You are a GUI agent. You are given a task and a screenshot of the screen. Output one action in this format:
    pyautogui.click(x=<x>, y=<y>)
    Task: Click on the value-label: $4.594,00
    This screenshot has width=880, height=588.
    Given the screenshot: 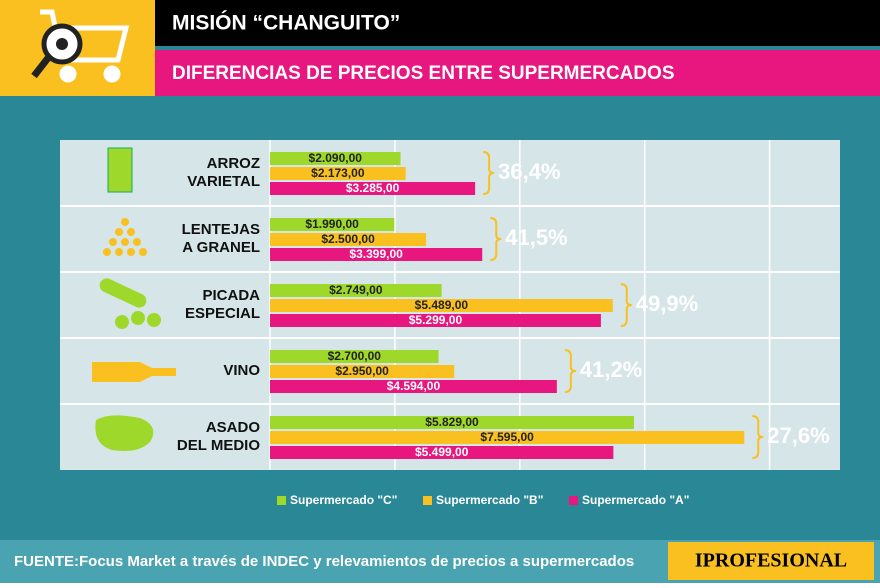 What is the action you would take?
    pyautogui.click(x=414, y=386)
    